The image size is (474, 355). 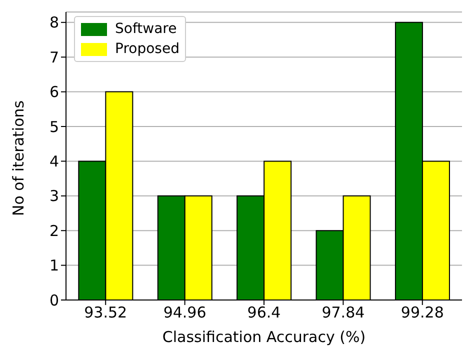 What do you see at coordinates (422, 313) in the screenshot?
I see `x-tick-label: 99.28` at bounding box center [422, 313].